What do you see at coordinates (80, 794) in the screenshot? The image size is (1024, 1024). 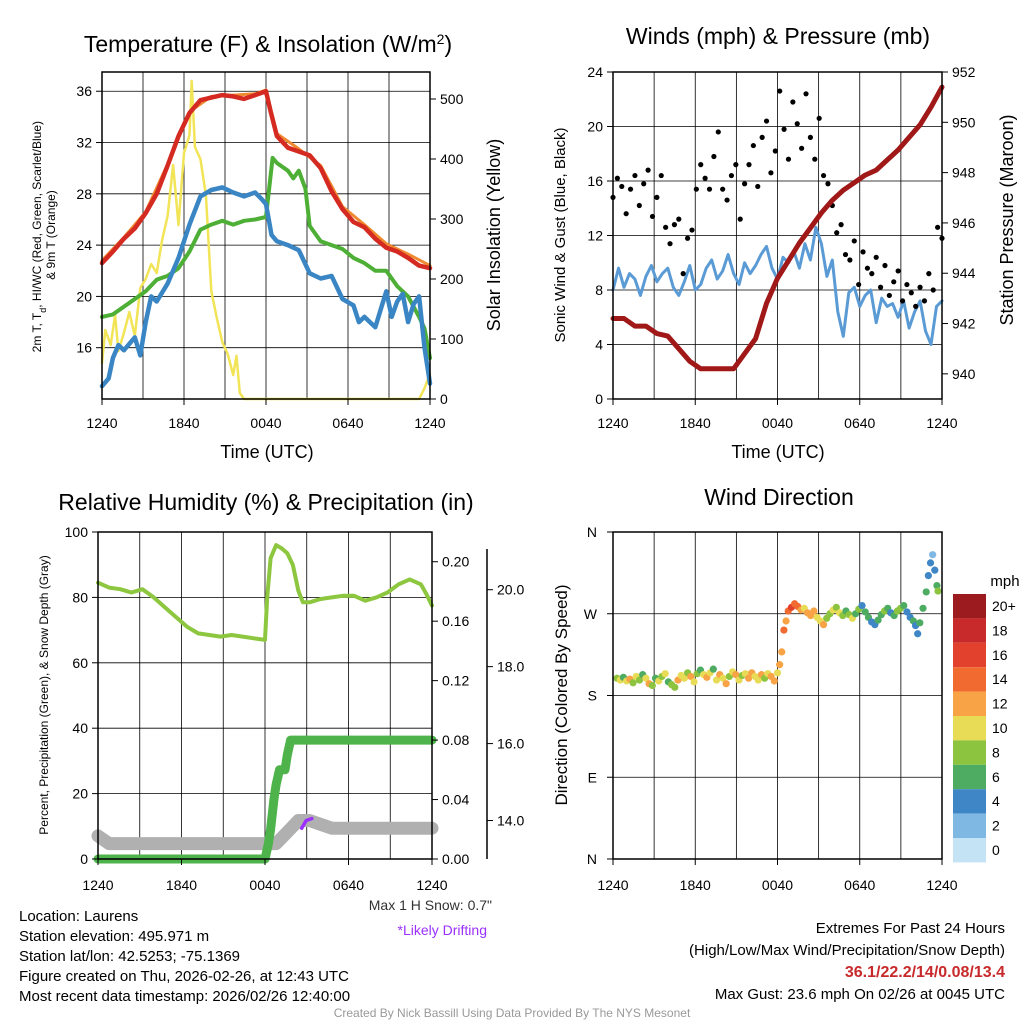 I see `humidity-ytick-label: 20` at bounding box center [80, 794].